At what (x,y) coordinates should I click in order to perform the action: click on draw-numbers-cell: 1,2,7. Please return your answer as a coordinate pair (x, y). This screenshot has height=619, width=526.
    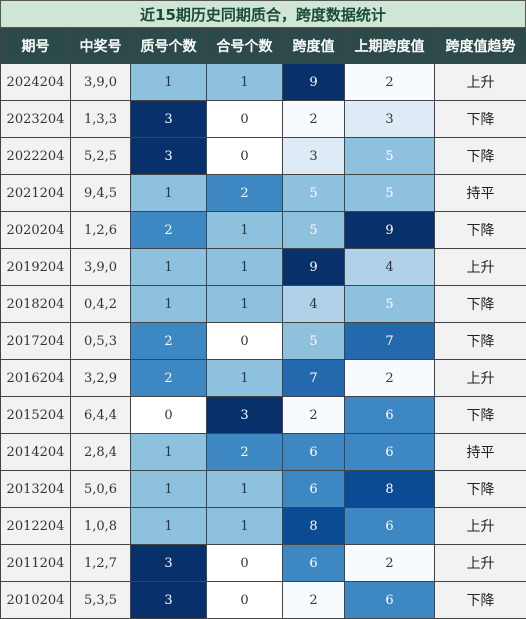
    Looking at the image, I should click on (100, 563).